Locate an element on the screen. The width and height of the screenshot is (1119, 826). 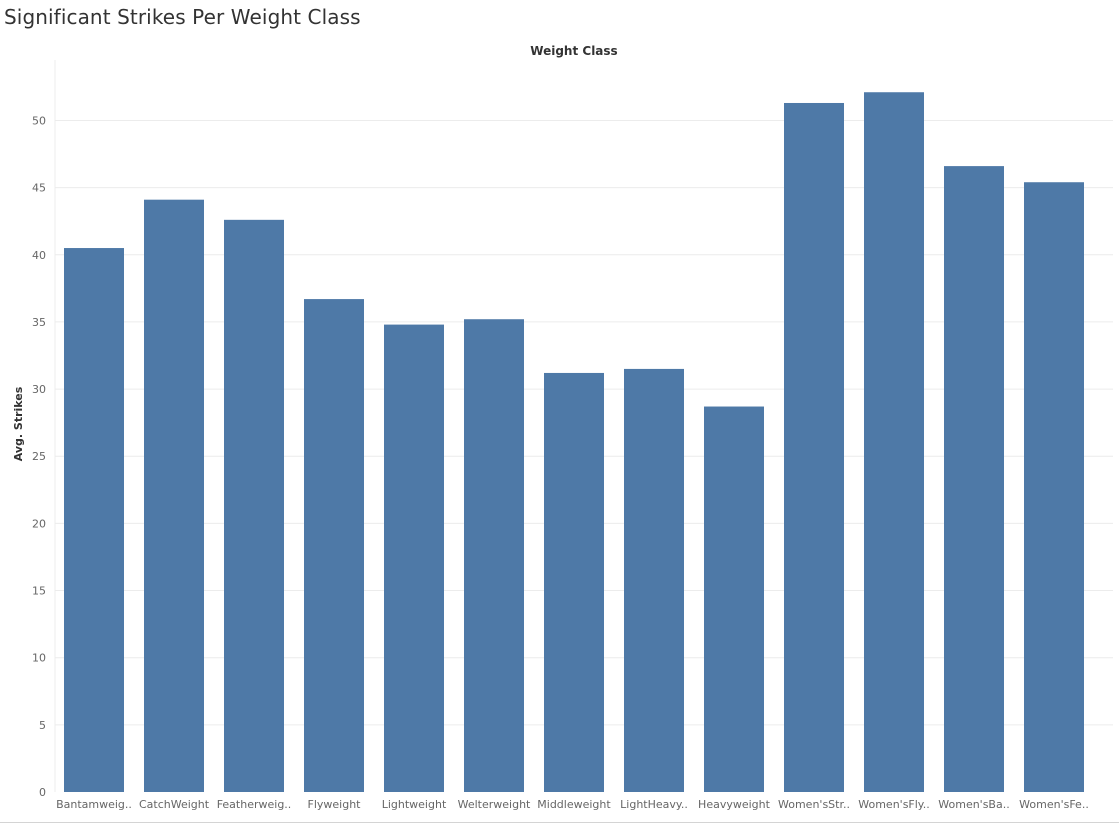
y-tick-label: 40 is located at coordinates (39, 255).